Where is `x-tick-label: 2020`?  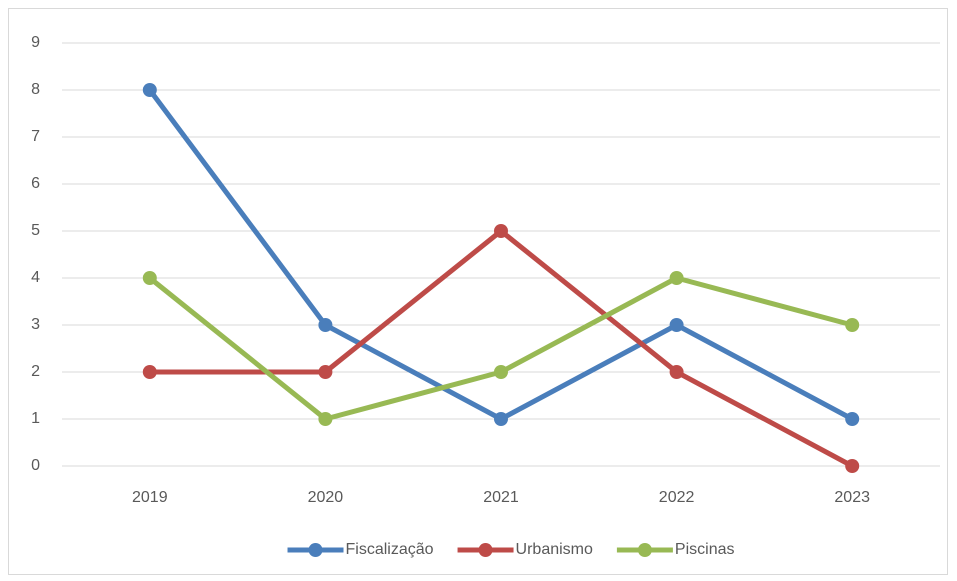 x-tick-label: 2020 is located at coordinates (326, 497).